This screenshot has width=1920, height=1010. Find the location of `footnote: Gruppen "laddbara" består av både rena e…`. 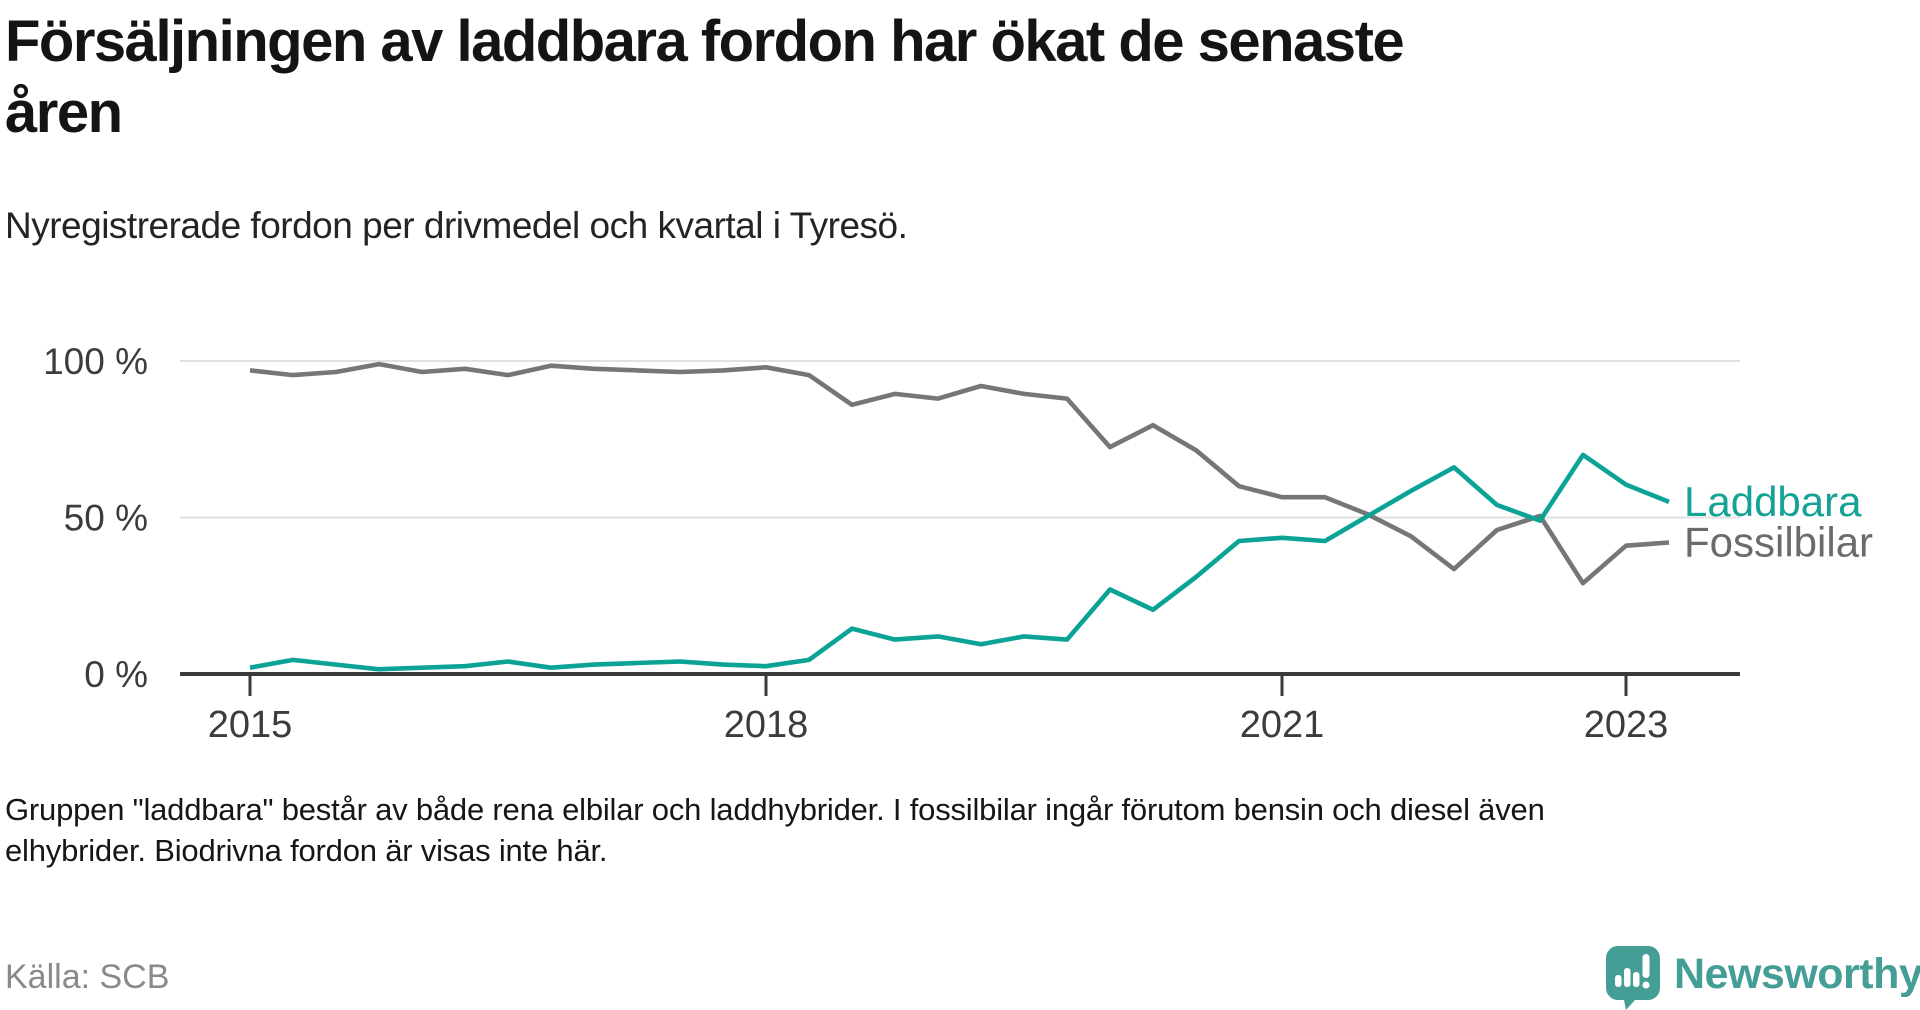

footnote: Gruppen "laddbara" består av både rena e… is located at coordinates (775, 830).